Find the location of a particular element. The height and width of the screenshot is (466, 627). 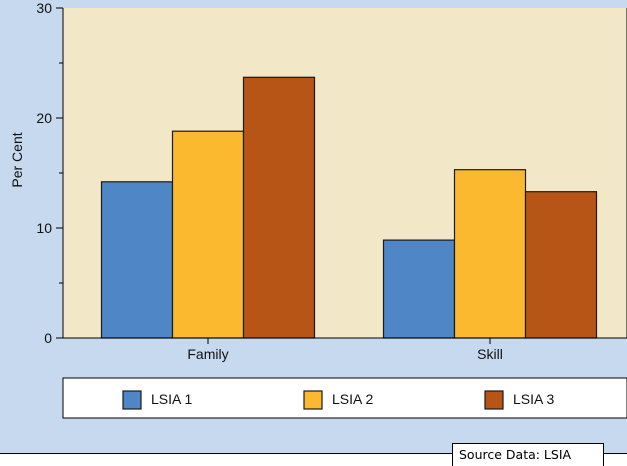

y-tick-label: 30 is located at coordinates (44, 8).